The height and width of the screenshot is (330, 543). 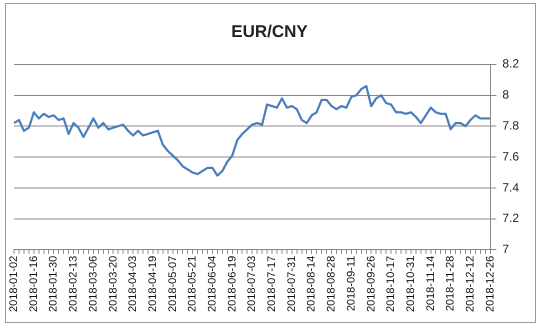 What do you see at coordinates (152, 284) in the screenshot?
I see `x-tick-label: 2018-04-19` at bounding box center [152, 284].